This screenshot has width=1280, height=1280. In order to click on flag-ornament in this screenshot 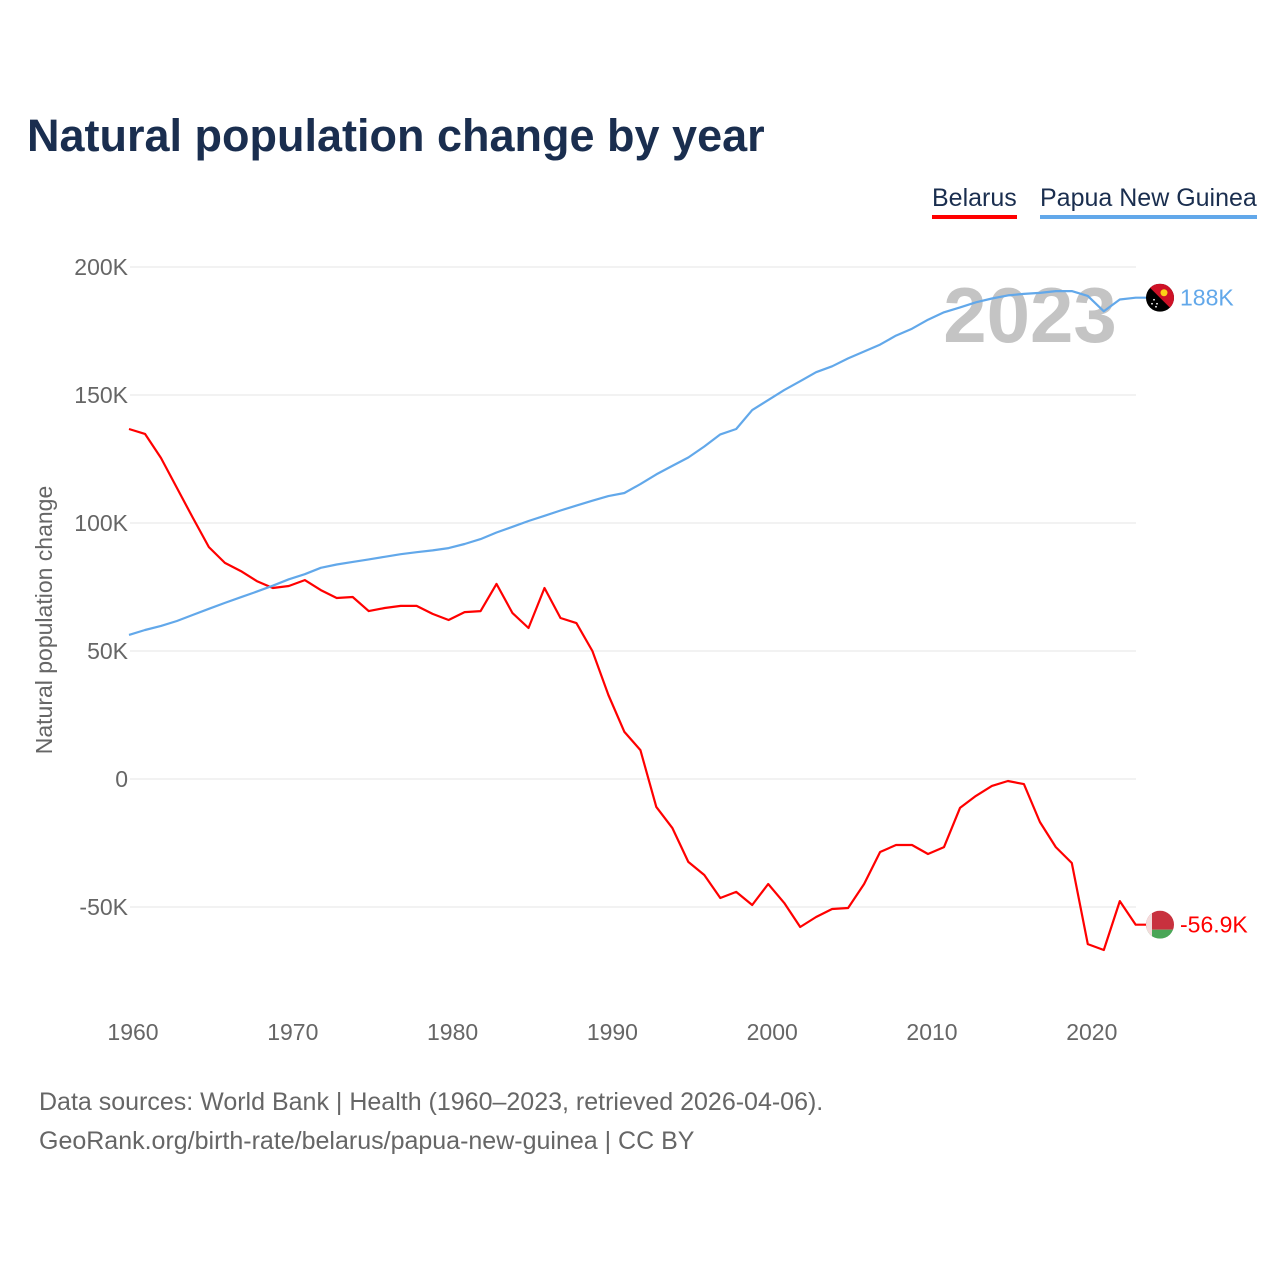, I will do `click(1149, 924)`.